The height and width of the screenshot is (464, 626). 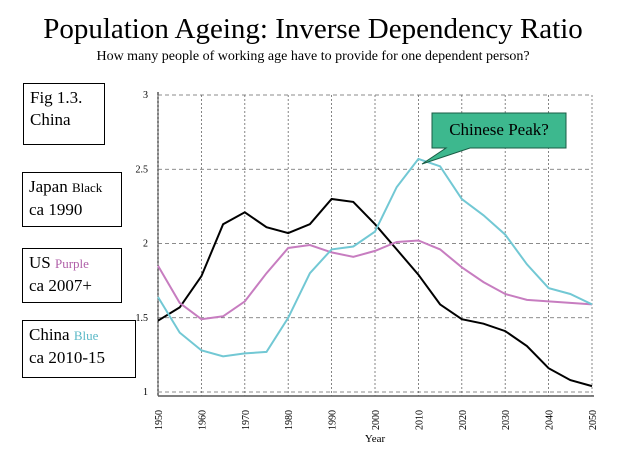 What do you see at coordinates (49, 334) in the screenshot?
I see `legend-name: China` at bounding box center [49, 334].